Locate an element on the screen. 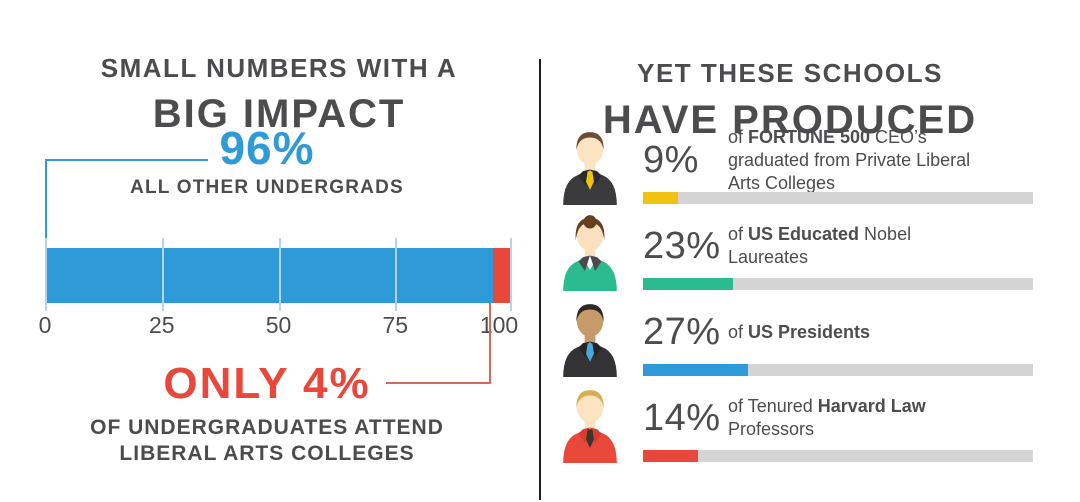  bar-segment-liberal-arts is located at coordinates (502, 275).